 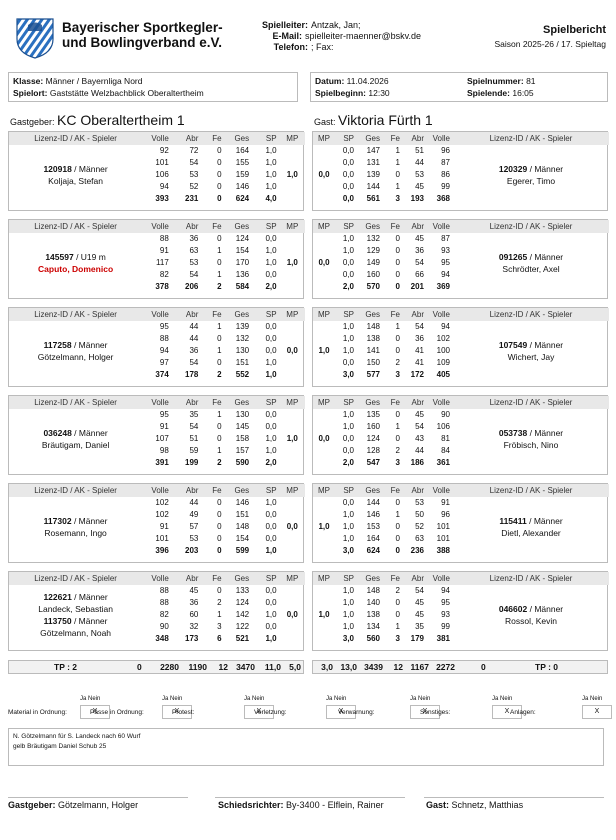 What do you see at coordinates (75, 181) in the screenshot?
I see `player-name: Koljaja, Stefan` at bounding box center [75, 181].